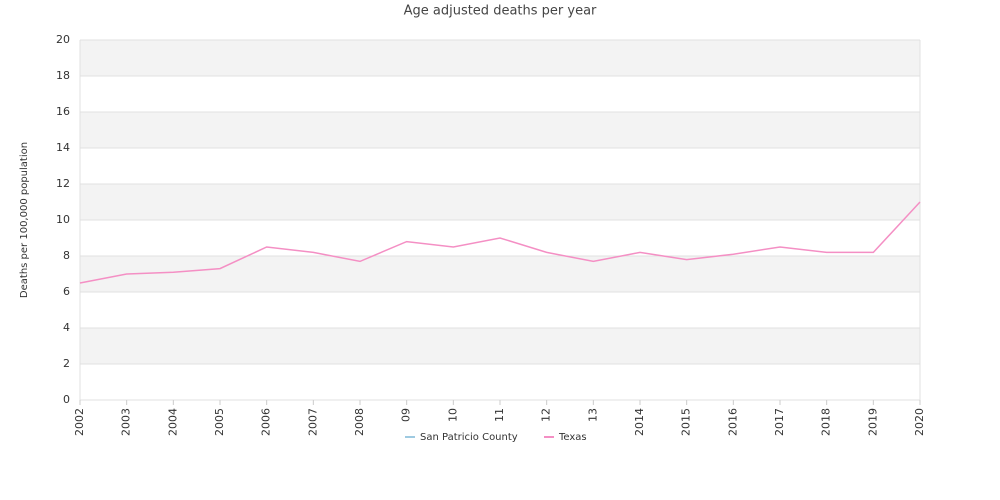  I want to click on y-tick-label: 8, so click(66, 255).